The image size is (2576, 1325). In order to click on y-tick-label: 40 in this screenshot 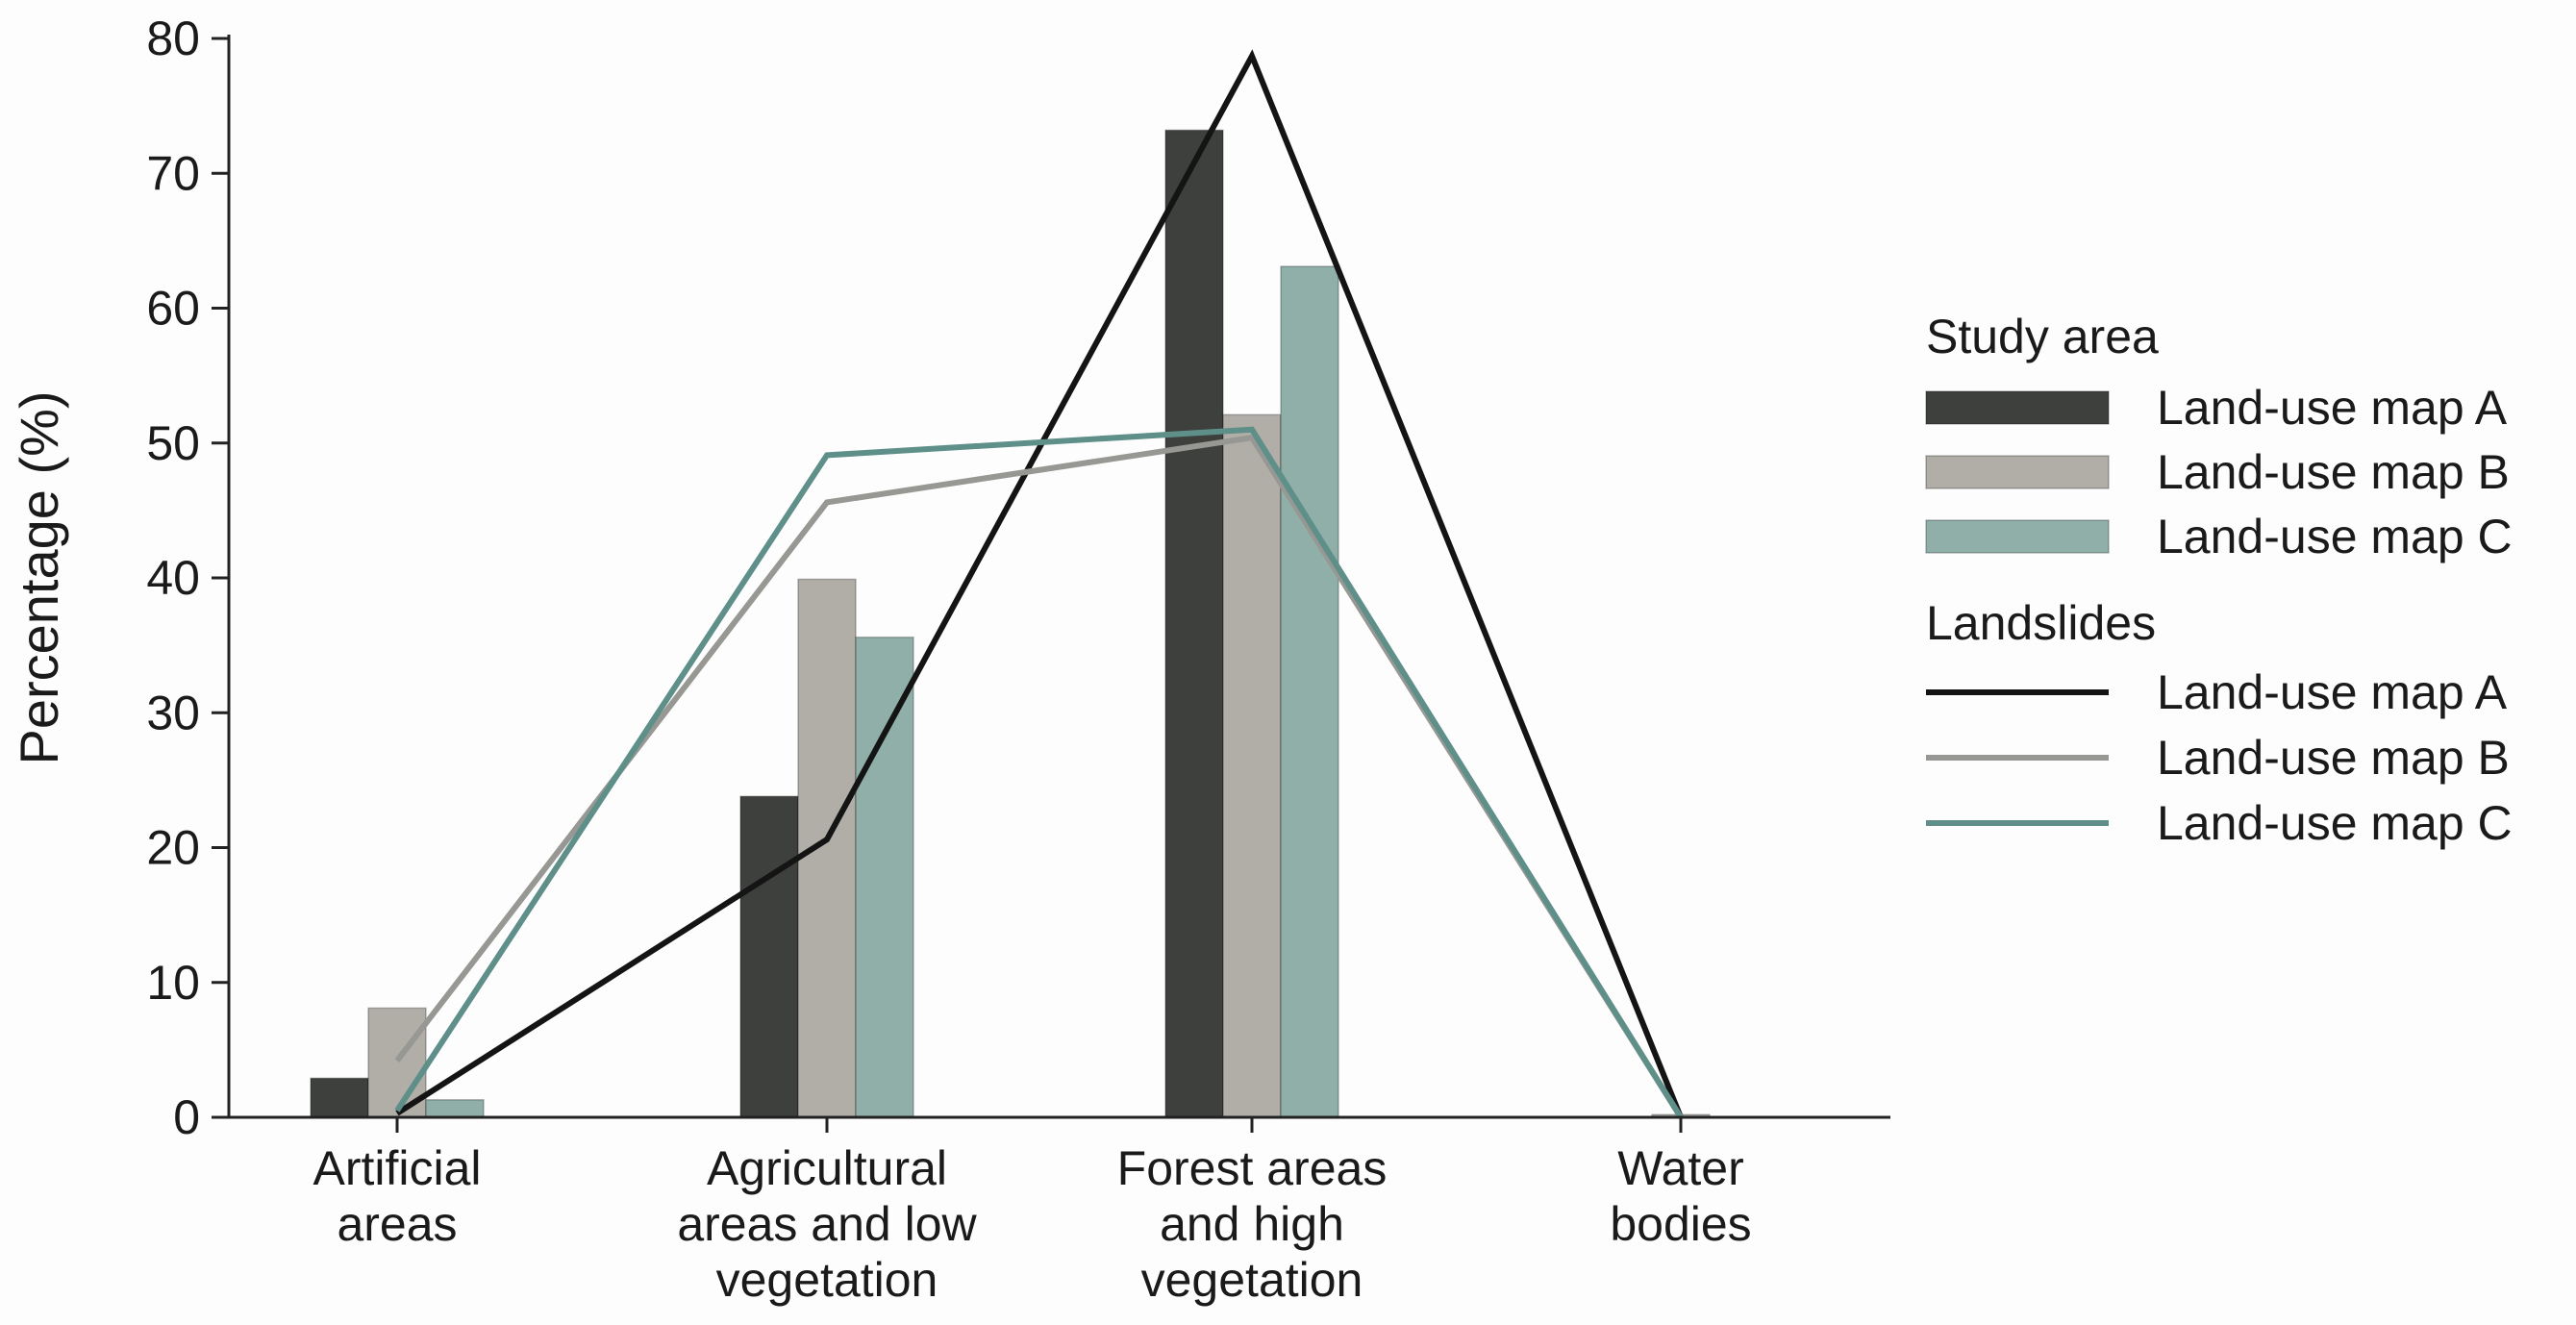, I will do `click(173, 578)`.